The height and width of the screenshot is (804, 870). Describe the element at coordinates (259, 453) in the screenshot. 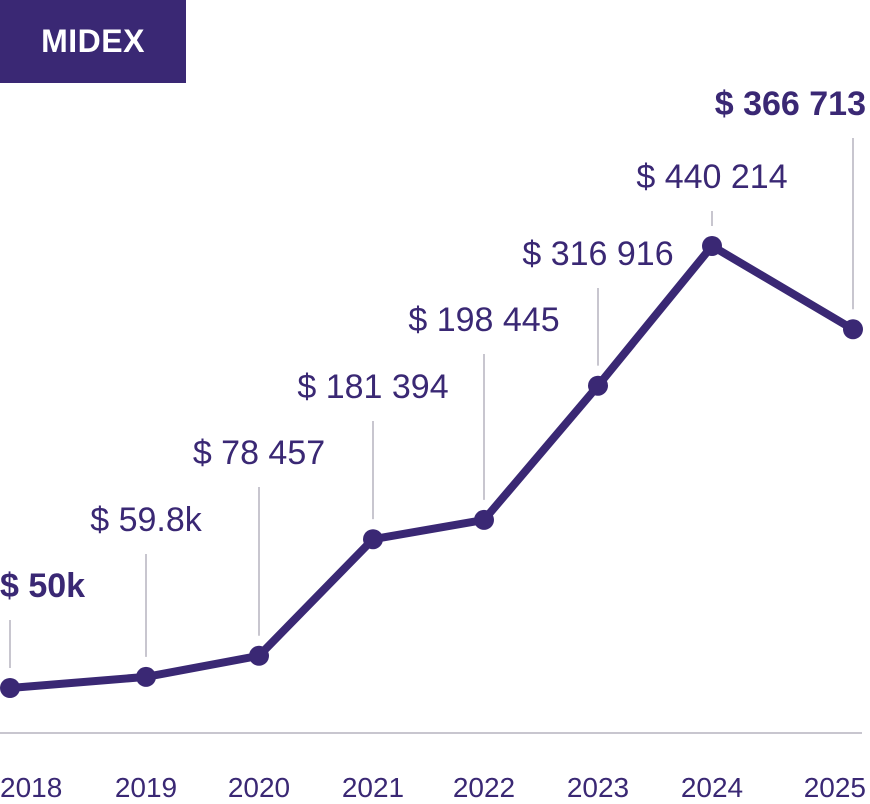

I see `data-label: $ 78 457` at that location.